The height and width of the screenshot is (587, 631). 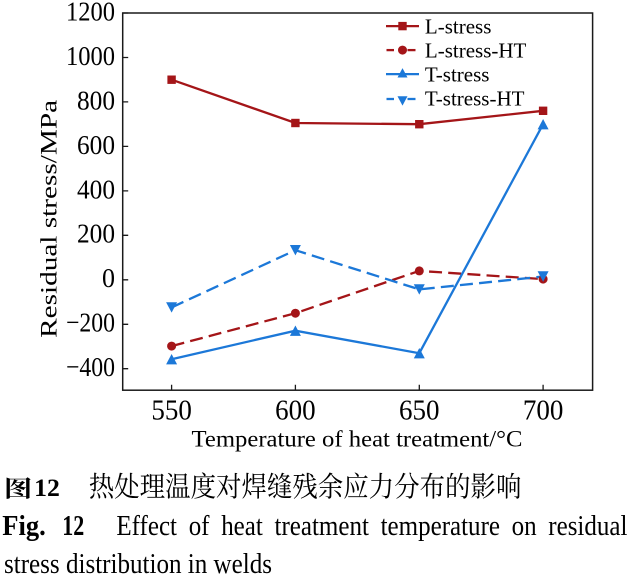 What do you see at coordinates (90, 322) in the screenshot?
I see `svg-text: −200` at bounding box center [90, 322].